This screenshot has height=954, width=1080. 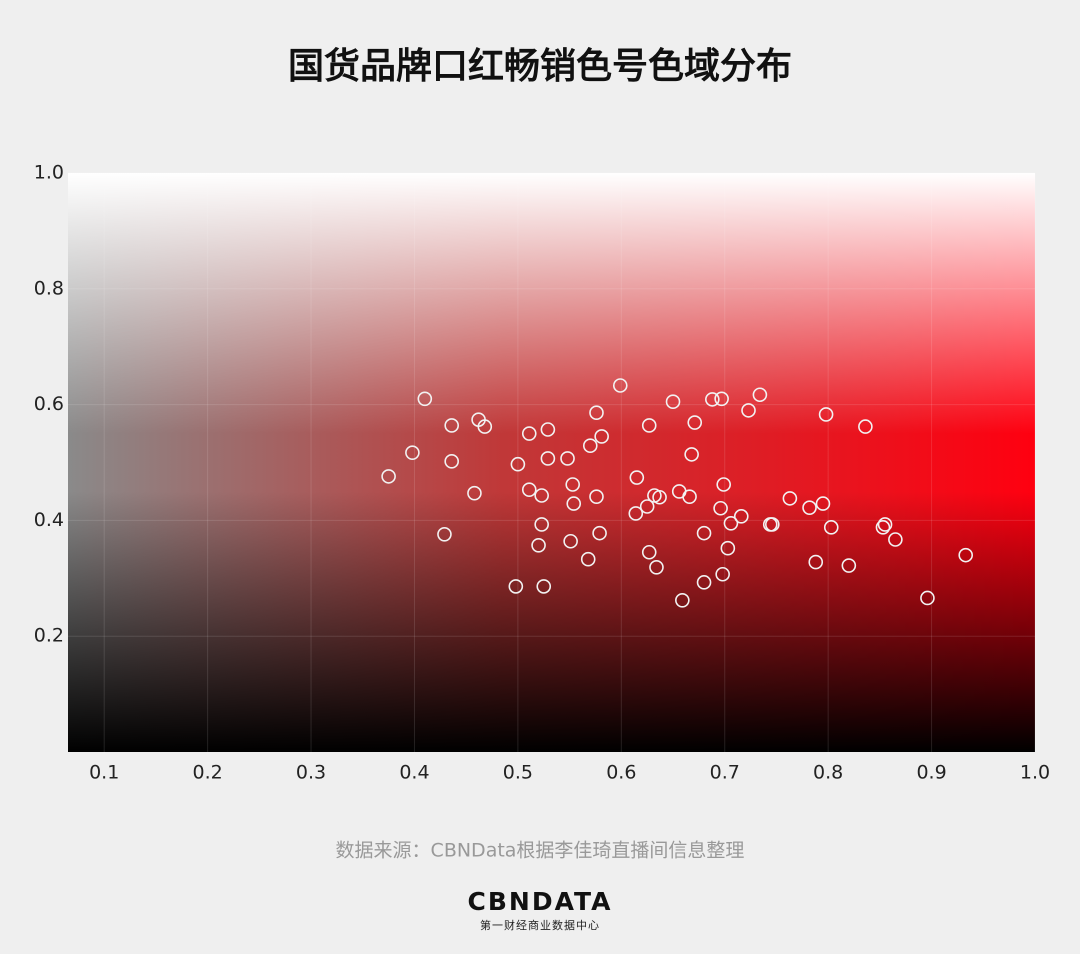 What do you see at coordinates (931, 773) in the screenshot?
I see `x-tick-label: 0.9` at bounding box center [931, 773].